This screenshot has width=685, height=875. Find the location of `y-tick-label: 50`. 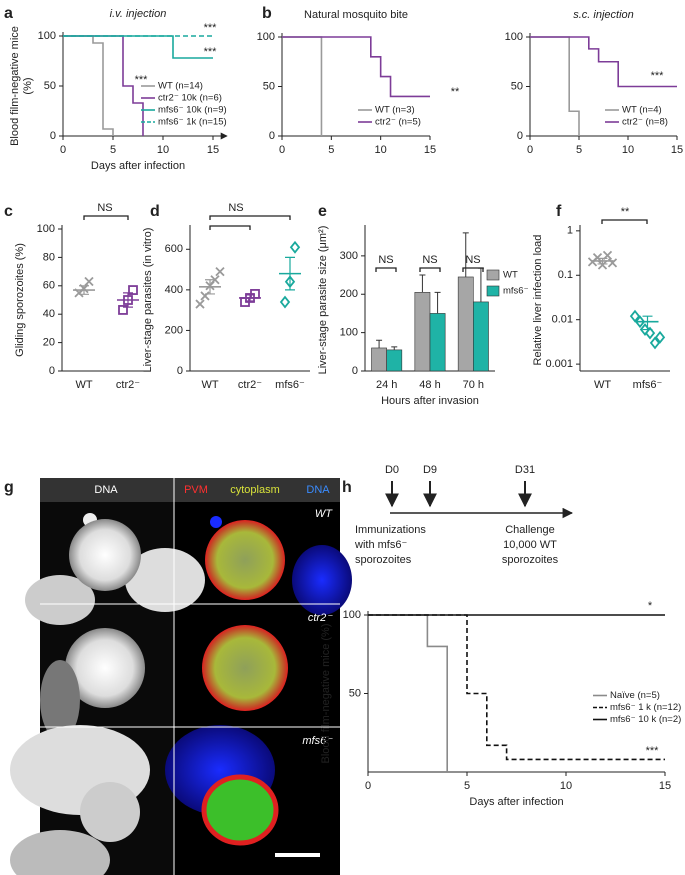

y-tick-label: 50 is located at coordinates (50, 86).